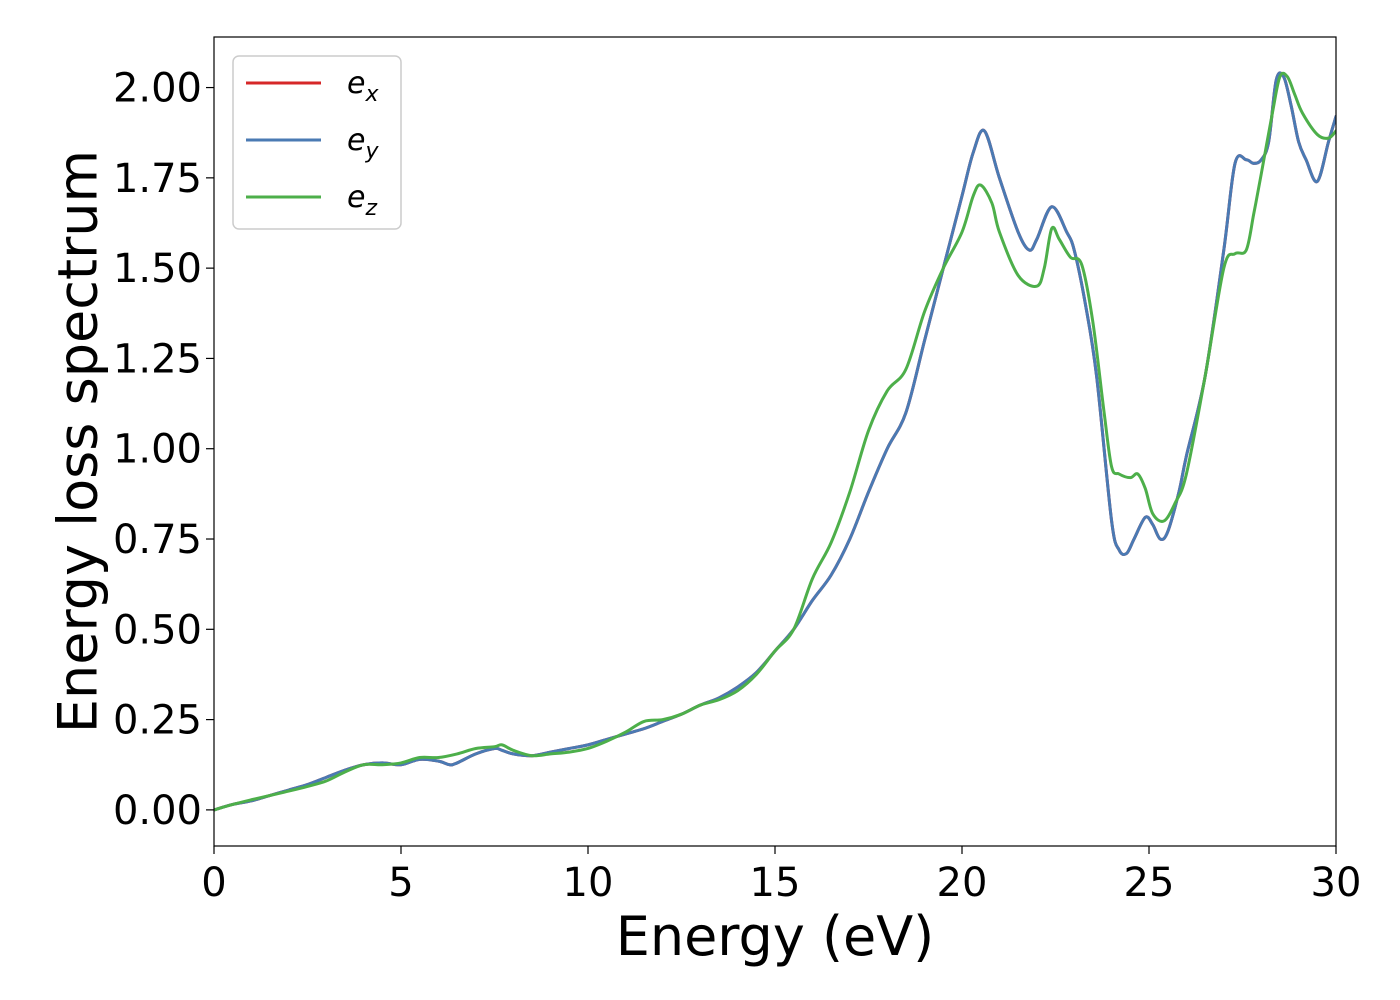  What do you see at coordinates (588, 883) in the screenshot?
I see `x-tick-label: 10` at bounding box center [588, 883].